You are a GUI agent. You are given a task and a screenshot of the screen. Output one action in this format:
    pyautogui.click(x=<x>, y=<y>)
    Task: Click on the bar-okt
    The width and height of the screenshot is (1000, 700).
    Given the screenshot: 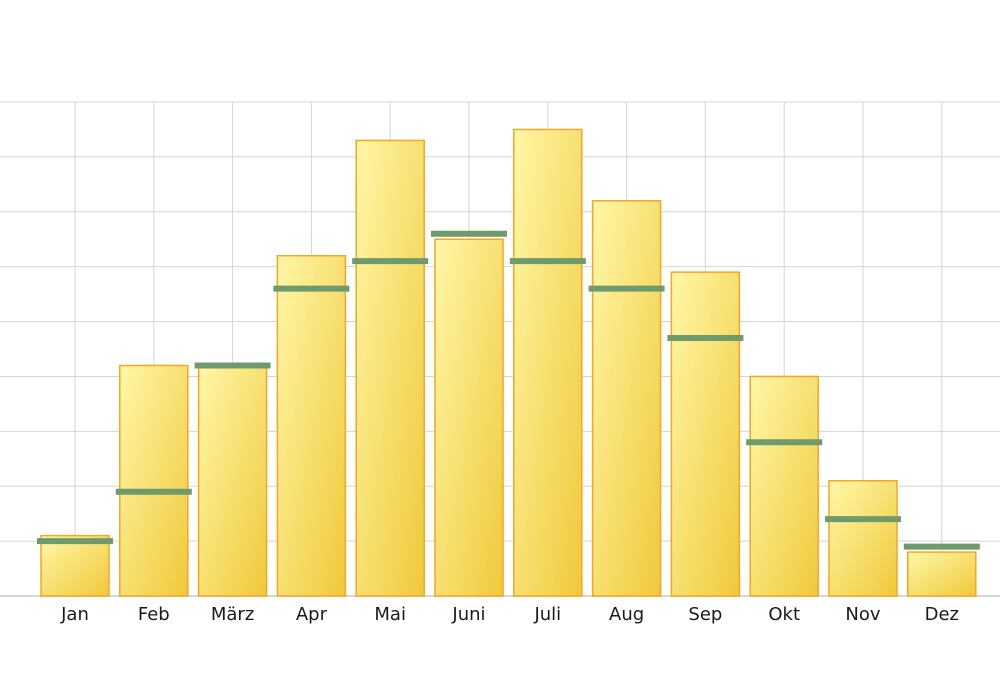 What is the action you would take?
    pyautogui.click(x=784, y=486)
    